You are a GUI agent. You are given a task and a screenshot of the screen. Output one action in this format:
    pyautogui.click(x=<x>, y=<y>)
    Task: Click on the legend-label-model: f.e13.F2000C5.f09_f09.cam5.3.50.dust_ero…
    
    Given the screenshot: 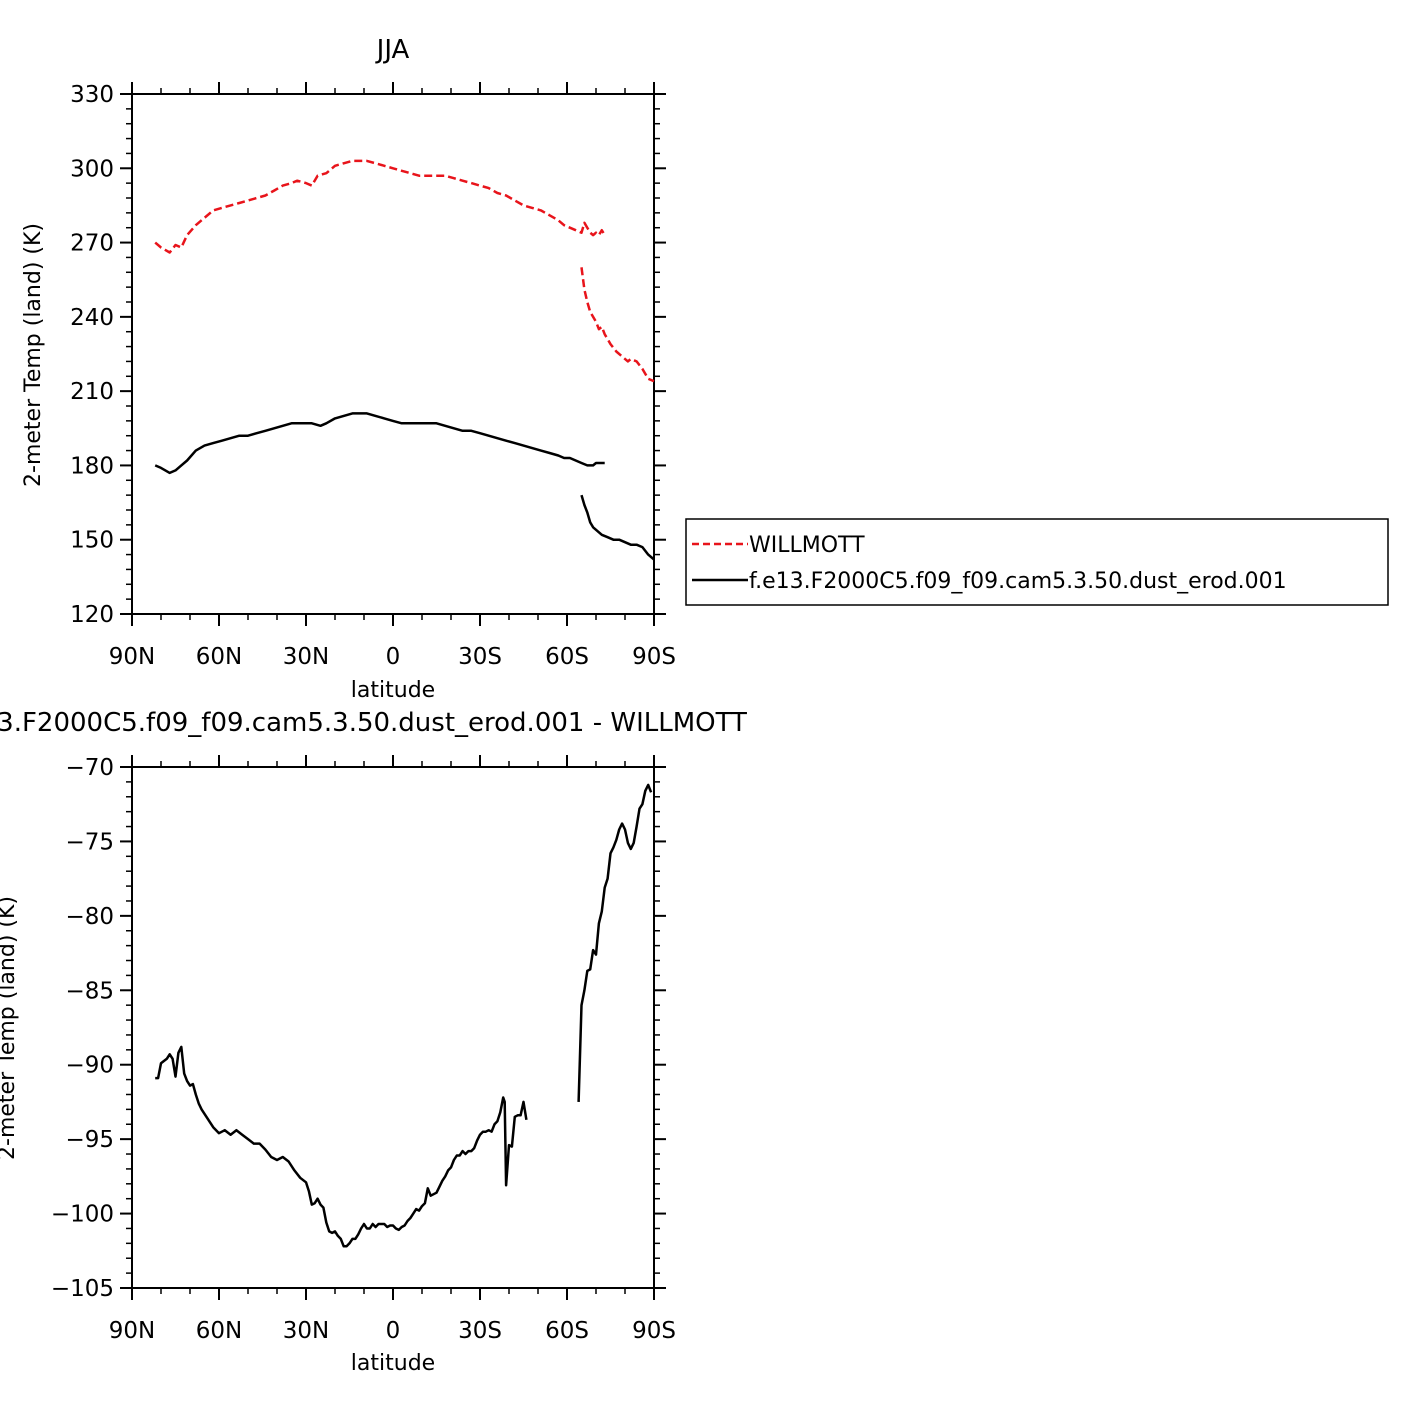 What is the action you would take?
    pyautogui.click(x=1018, y=581)
    